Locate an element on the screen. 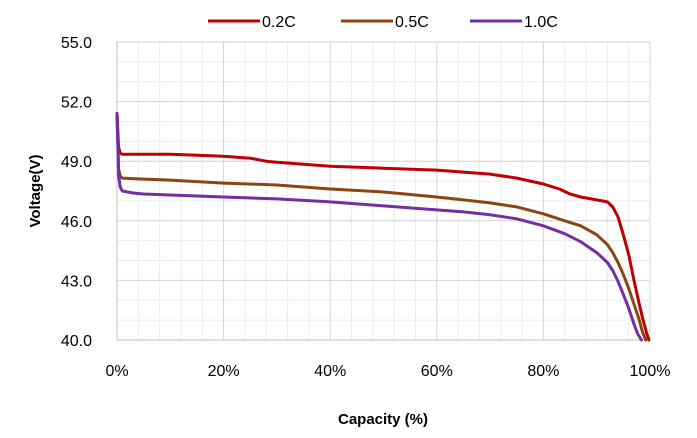 This screenshot has width=697, height=438. legend: 0.2C 0.5C 1.0C is located at coordinates (383, 22).